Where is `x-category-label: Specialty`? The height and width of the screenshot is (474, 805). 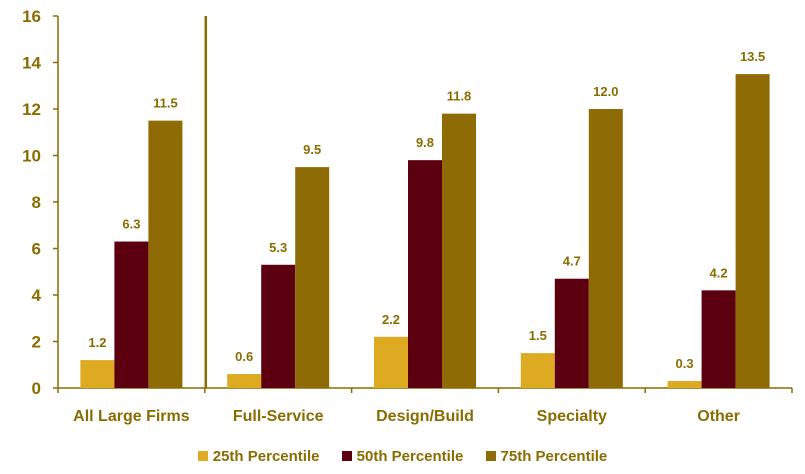 x-category-label: Specialty is located at coordinates (572, 416).